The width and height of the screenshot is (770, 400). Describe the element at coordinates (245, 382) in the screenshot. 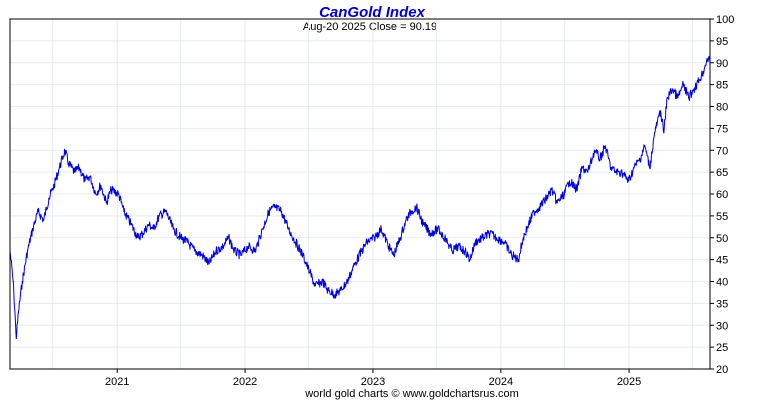

I see `x-tick-label: 2022` at that location.